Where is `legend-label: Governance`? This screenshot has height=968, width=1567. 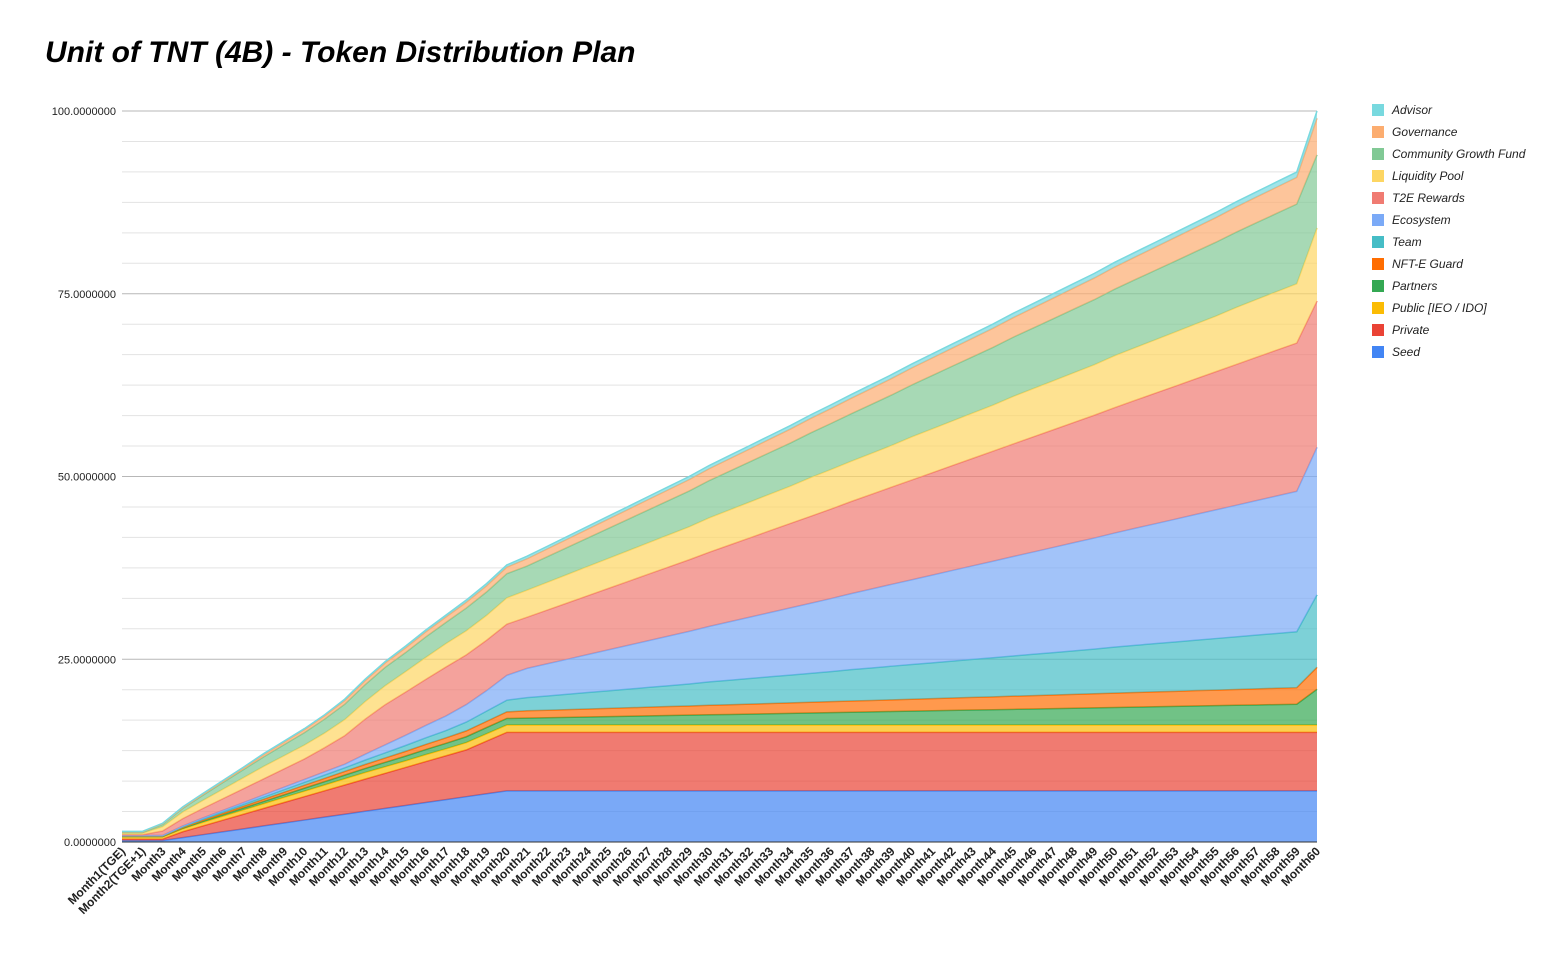 legend-label: Governance is located at coordinates (1425, 132).